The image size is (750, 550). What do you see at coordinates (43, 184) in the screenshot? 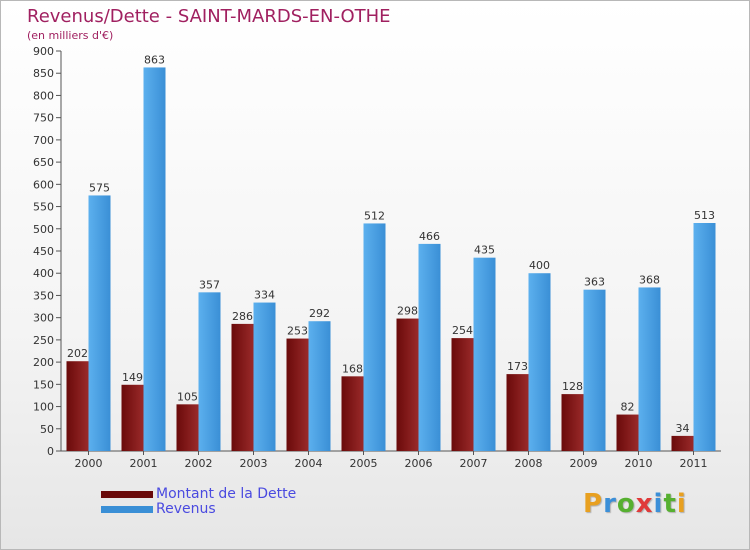
I see `y-tick-label: 600` at bounding box center [43, 184].